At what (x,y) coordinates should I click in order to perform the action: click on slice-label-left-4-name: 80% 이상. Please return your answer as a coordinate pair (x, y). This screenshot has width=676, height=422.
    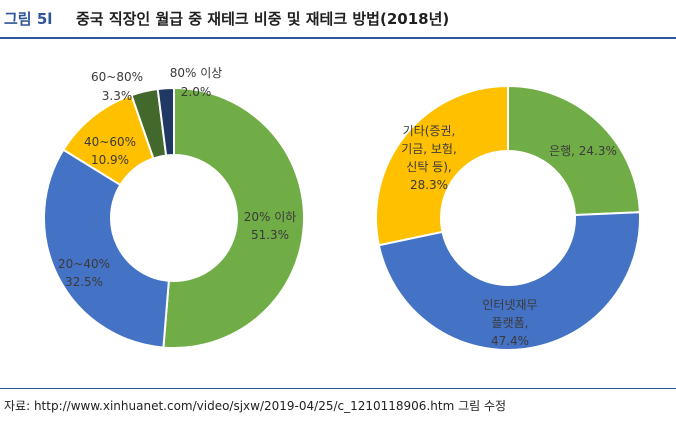
    Looking at the image, I should click on (196, 73).